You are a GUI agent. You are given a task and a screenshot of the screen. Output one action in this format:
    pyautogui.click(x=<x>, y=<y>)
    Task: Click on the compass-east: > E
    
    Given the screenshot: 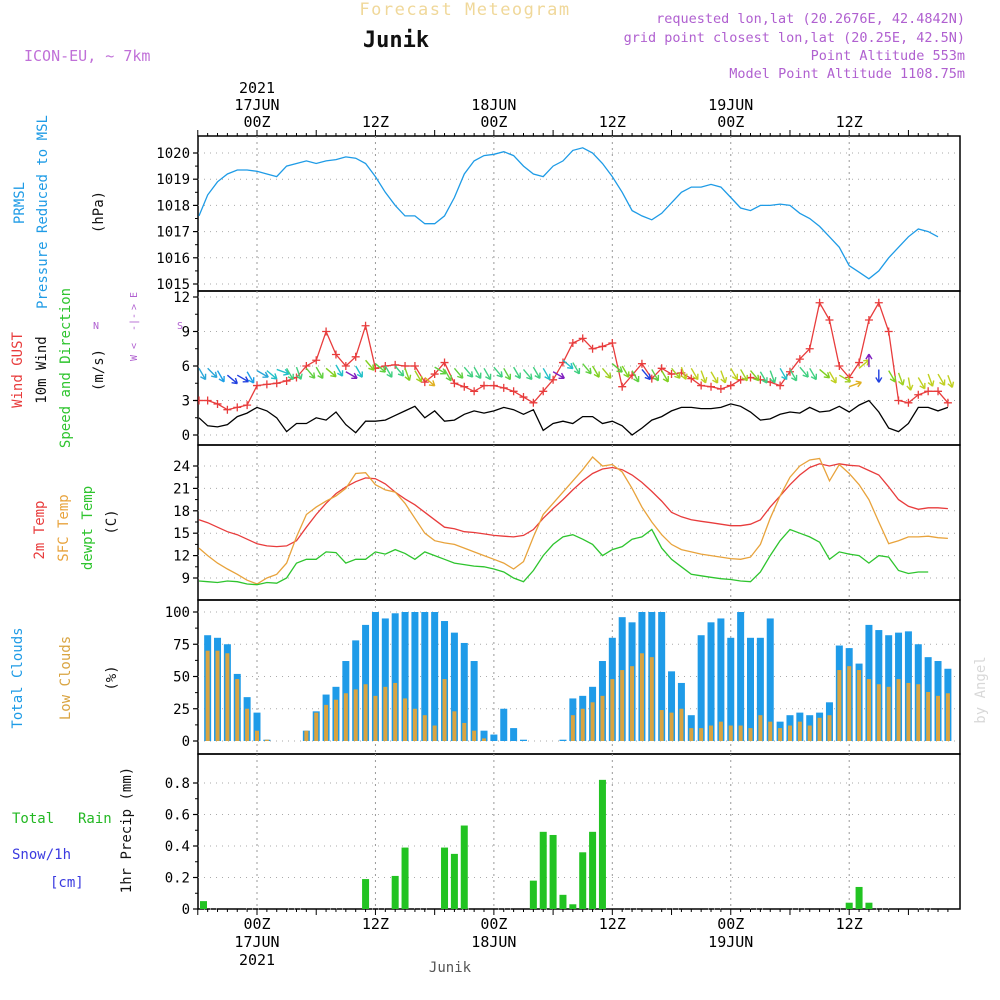 What is the action you would take?
    pyautogui.click(x=134, y=301)
    